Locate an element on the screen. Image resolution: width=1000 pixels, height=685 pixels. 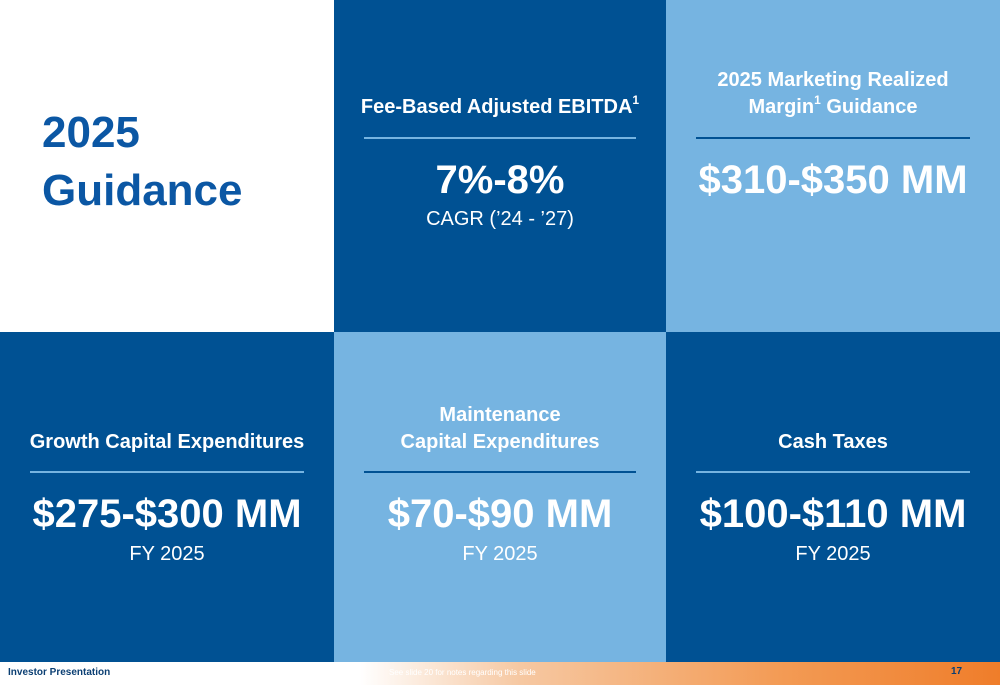
page-title: 2025 Guidance is located at coordinates (142, 162).